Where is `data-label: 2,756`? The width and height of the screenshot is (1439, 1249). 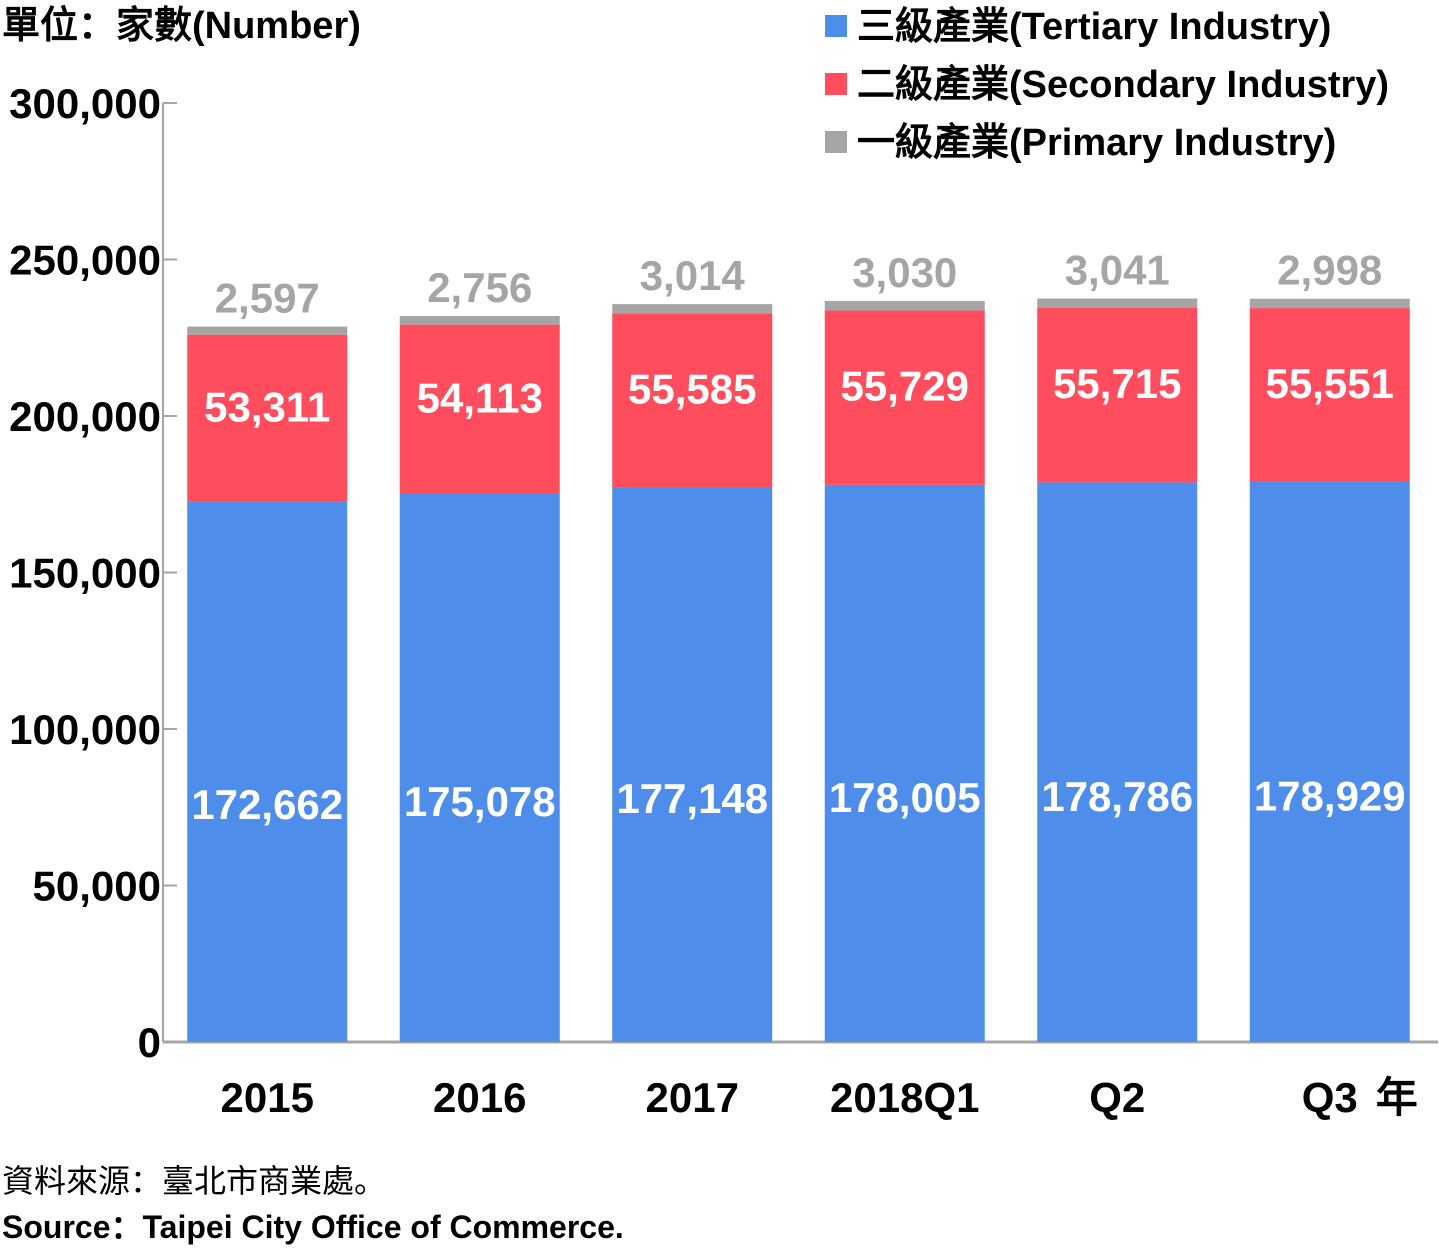
data-label: 2,756 is located at coordinates (479, 287).